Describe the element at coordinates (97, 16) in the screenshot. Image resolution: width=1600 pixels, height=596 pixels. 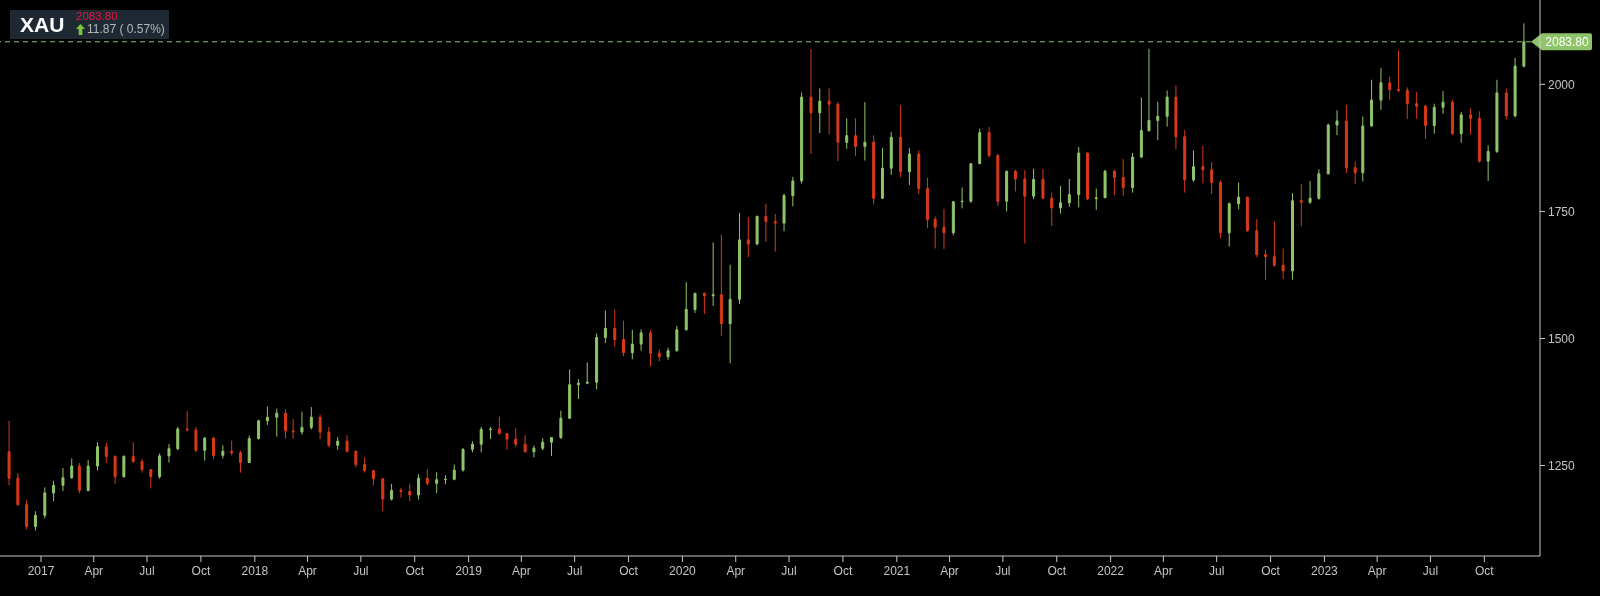
I see `text: 2083.80` at that location.